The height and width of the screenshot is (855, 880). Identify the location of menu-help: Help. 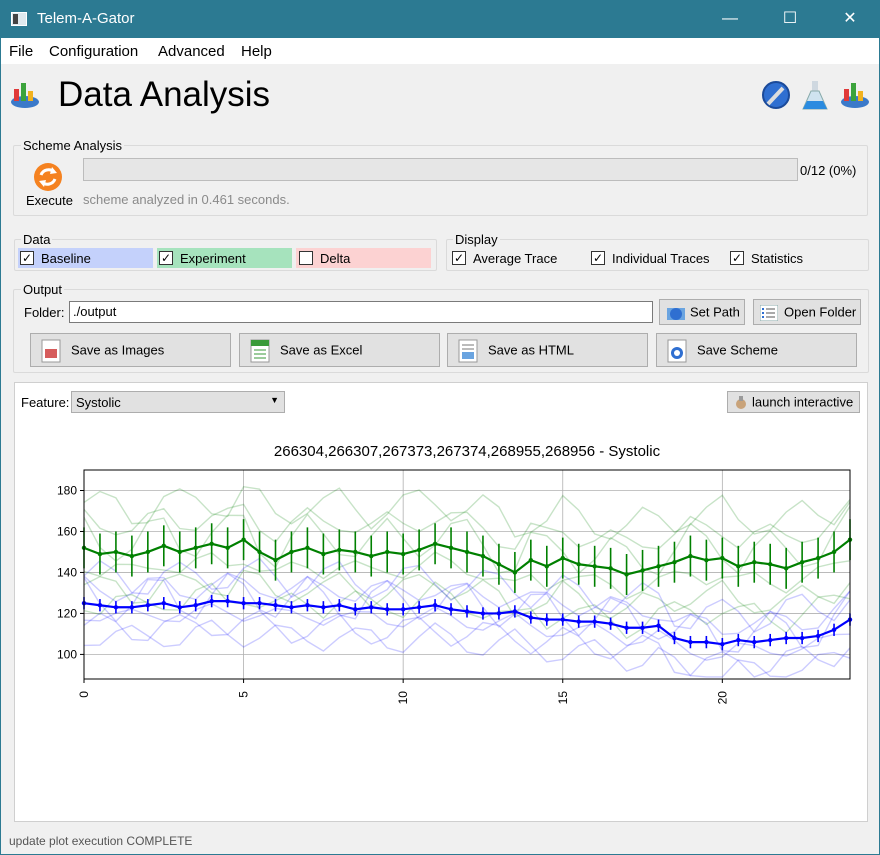
(256, 51).